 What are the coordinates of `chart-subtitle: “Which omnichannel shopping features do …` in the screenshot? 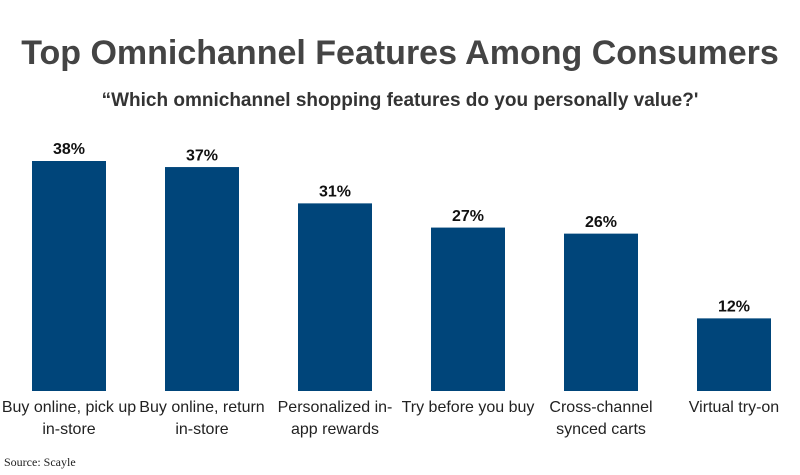 It's located at (400, 100).